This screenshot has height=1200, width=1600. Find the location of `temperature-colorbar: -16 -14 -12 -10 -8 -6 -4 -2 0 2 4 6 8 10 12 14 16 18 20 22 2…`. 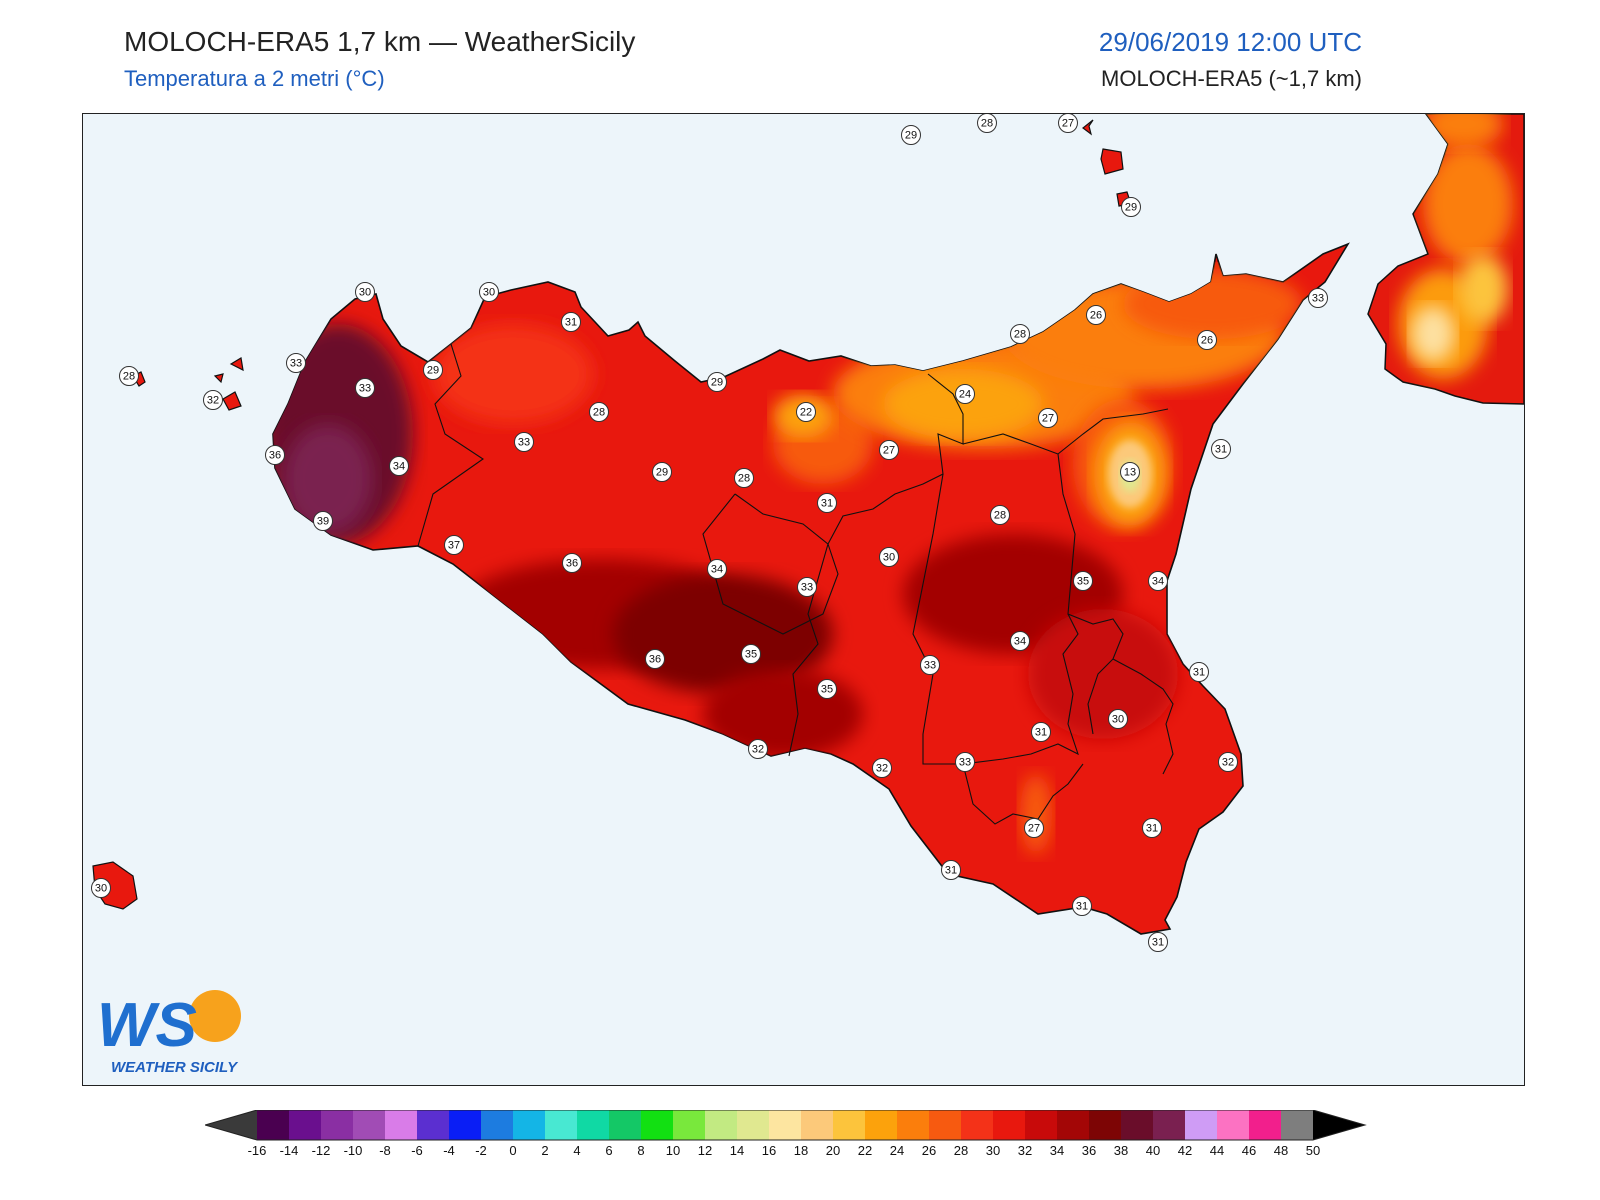

temperature-colorbar: -16 -14 -12 -10 -8 -6 -4 -2 0 2 4 6 8 10 12 14 16 18 20 22 2… is located at coordinates (786, 1134).